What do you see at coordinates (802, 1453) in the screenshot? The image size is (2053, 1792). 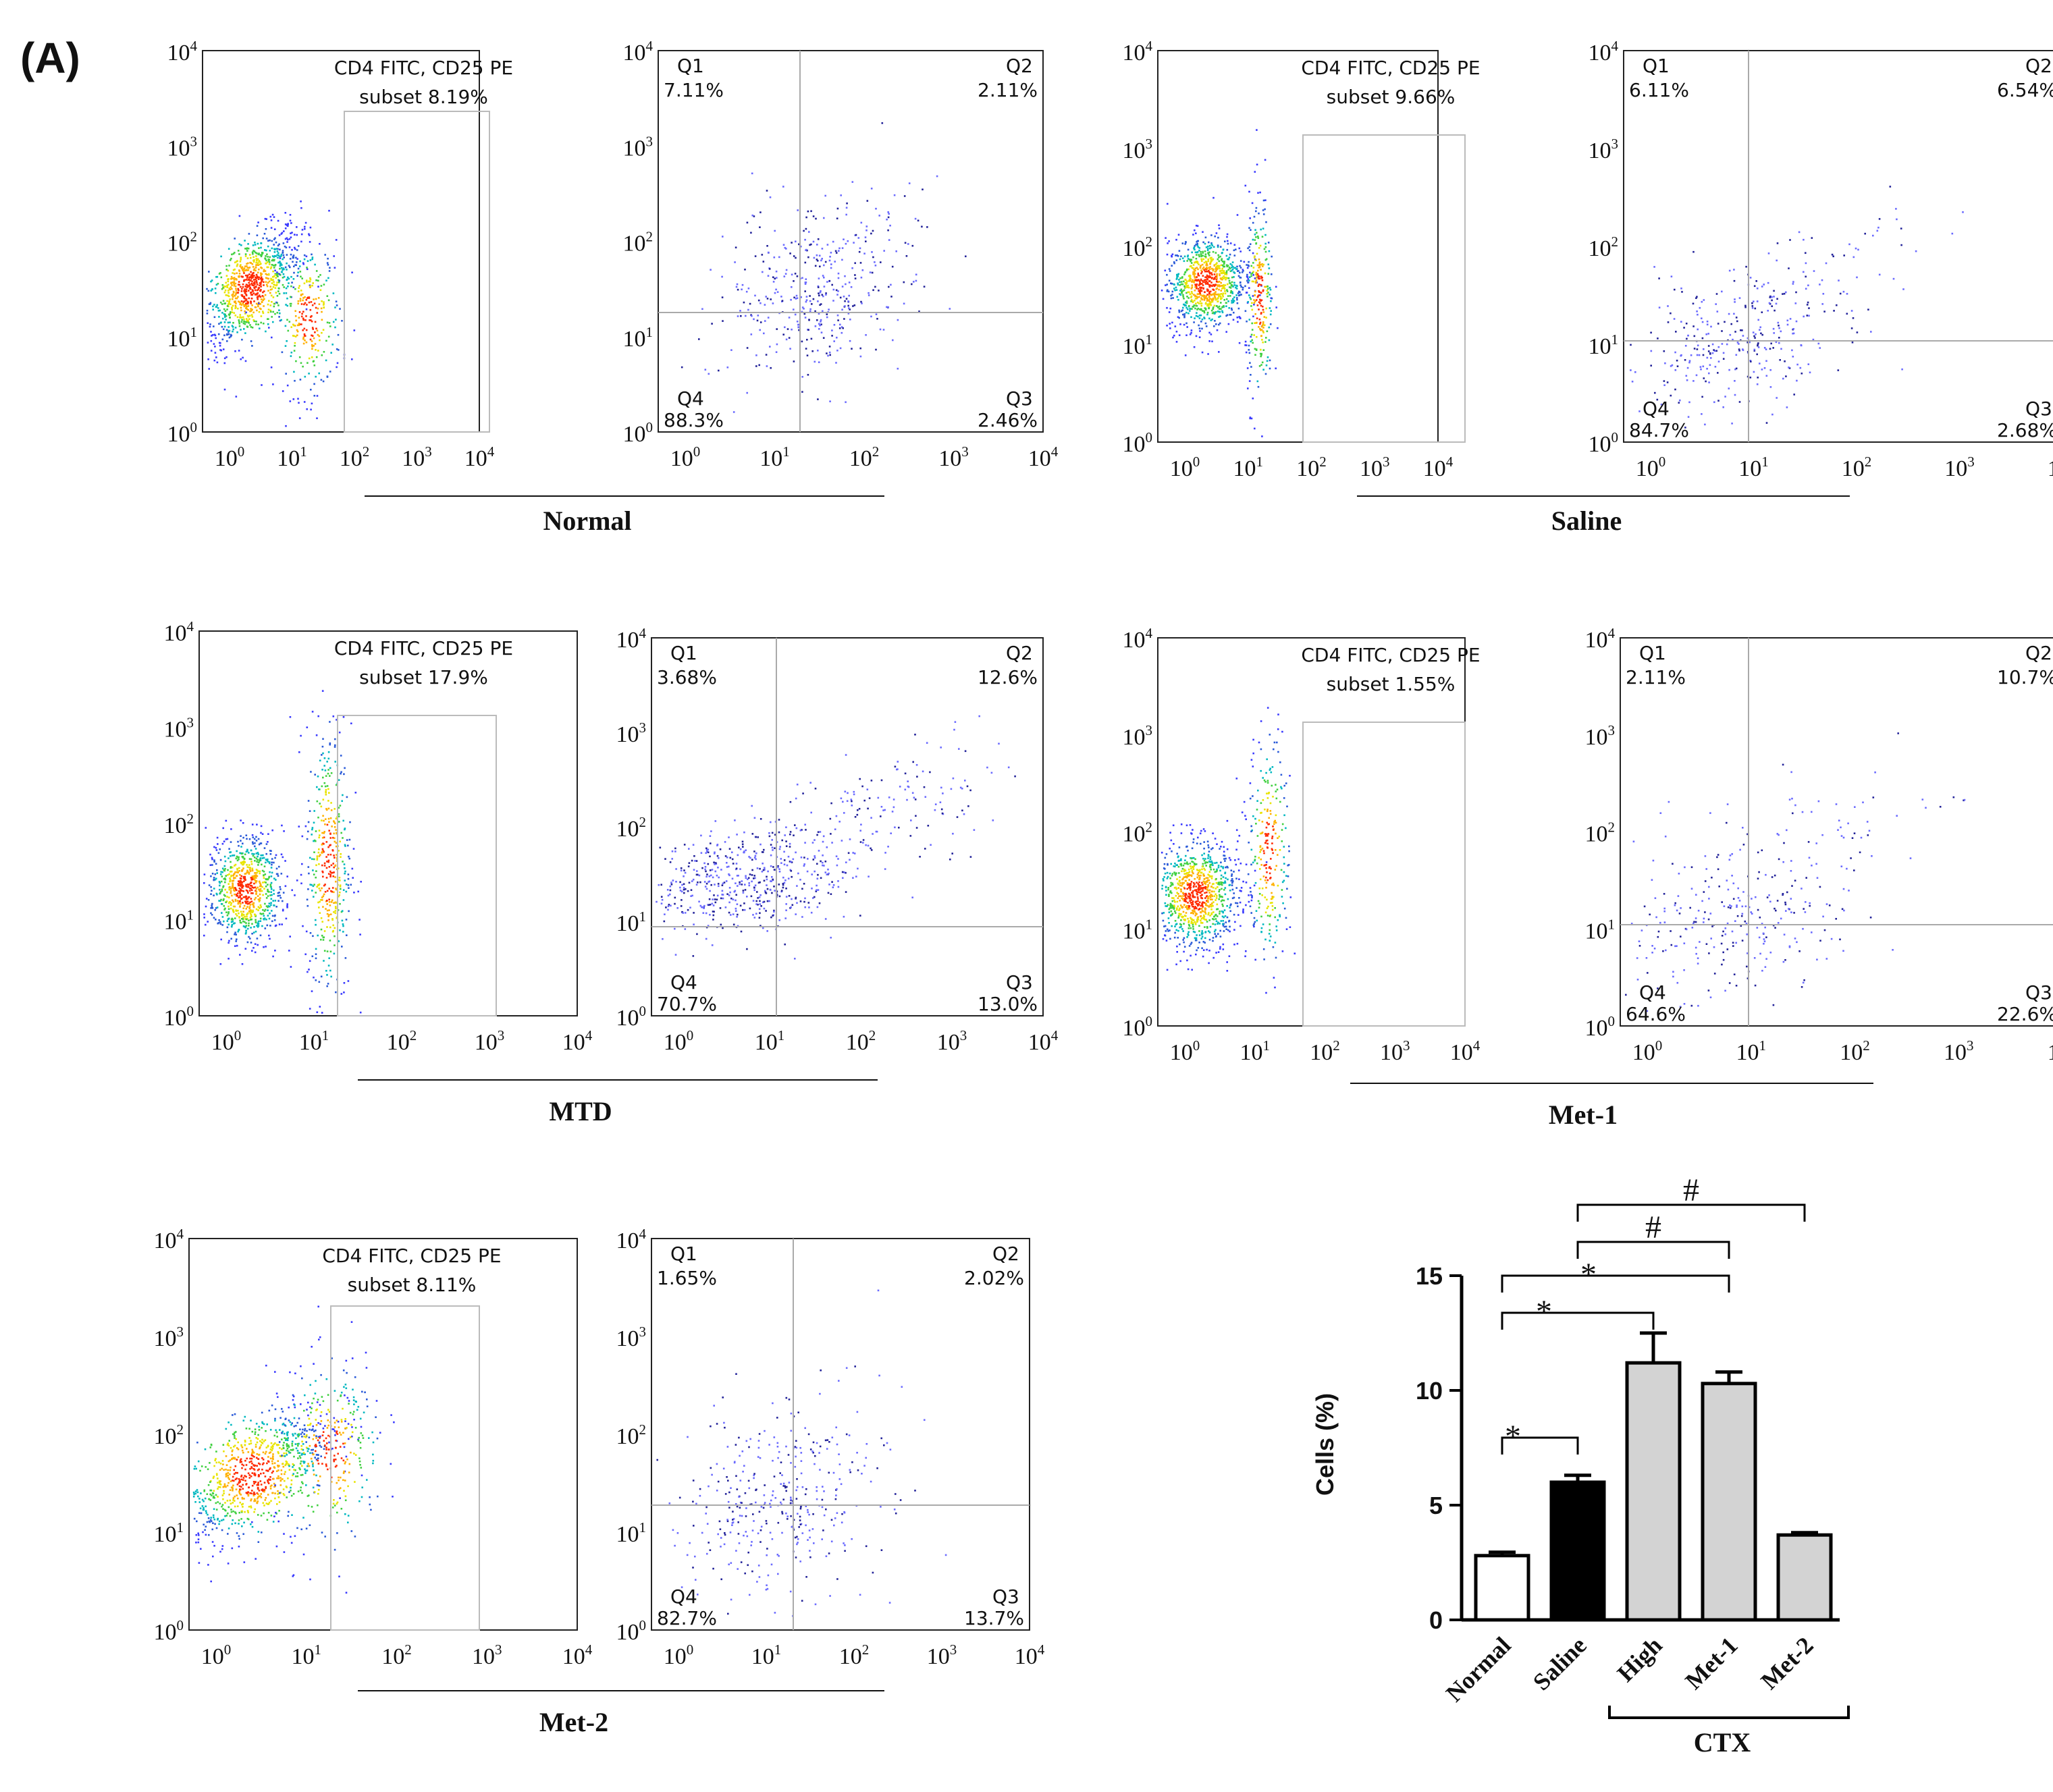 I see `quadrant-plot-events` at bounding box center [802, 1453].